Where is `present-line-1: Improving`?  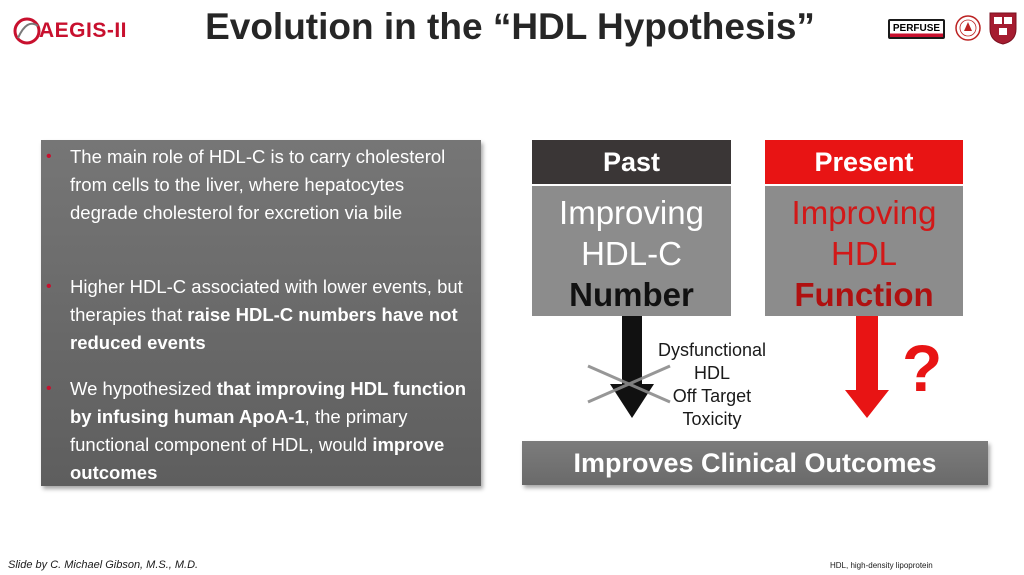
present-line-1: Improving is located at coordinates (864, 212).